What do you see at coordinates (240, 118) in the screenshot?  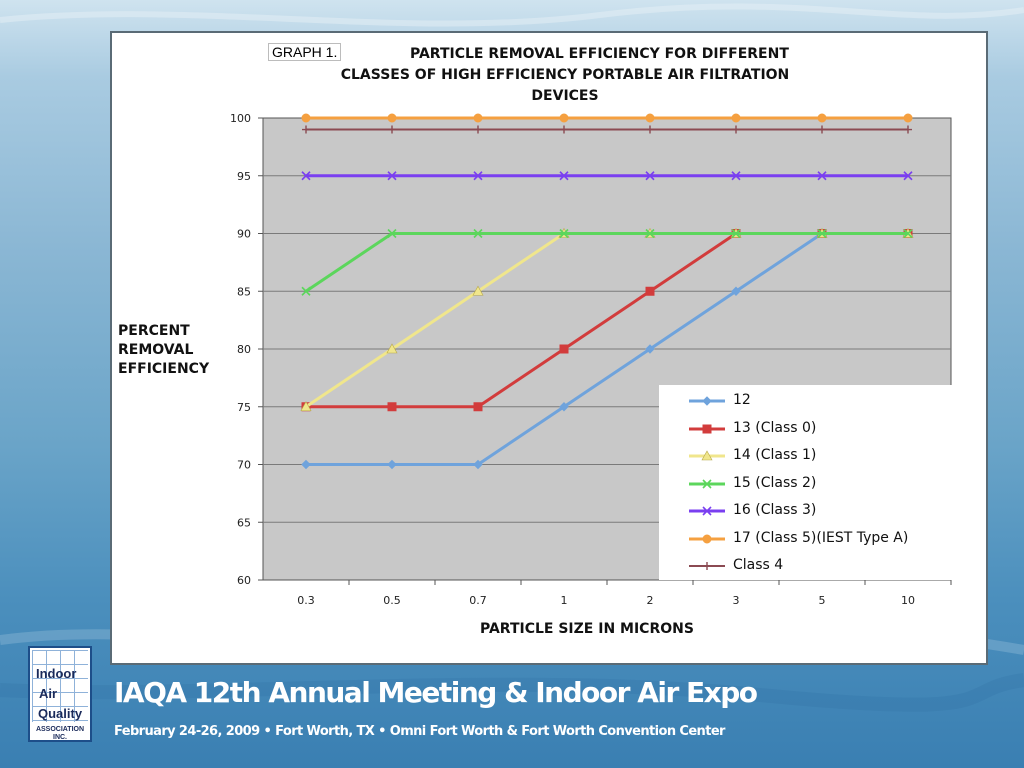 I see `y-tick-label: 100` at bounding box center [240, 118].